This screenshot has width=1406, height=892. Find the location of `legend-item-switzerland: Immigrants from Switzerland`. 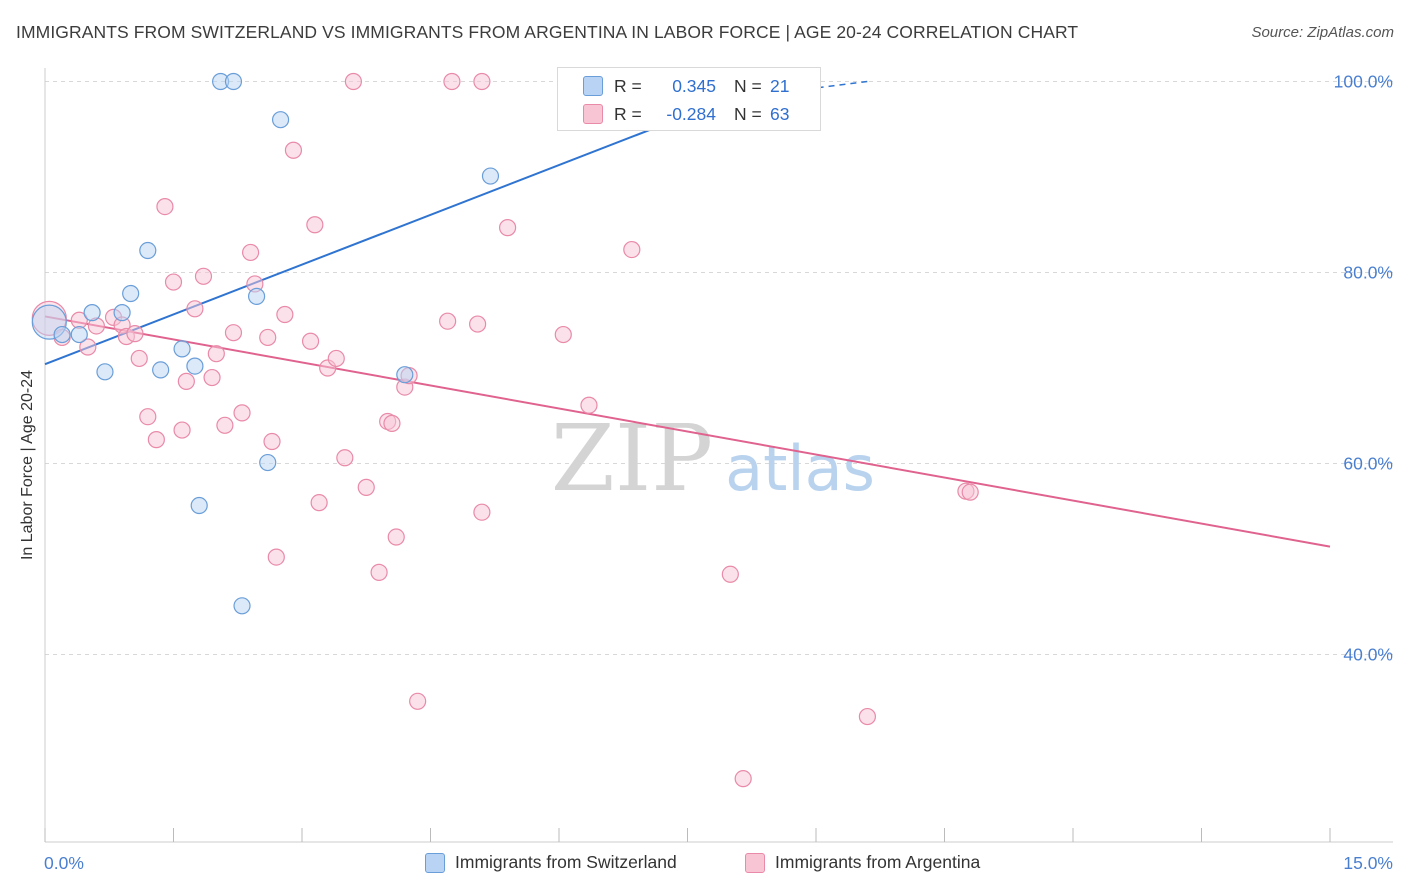

legend-item-switzerland: Immigrants from Switzerland is located at coordinates (551, 862).